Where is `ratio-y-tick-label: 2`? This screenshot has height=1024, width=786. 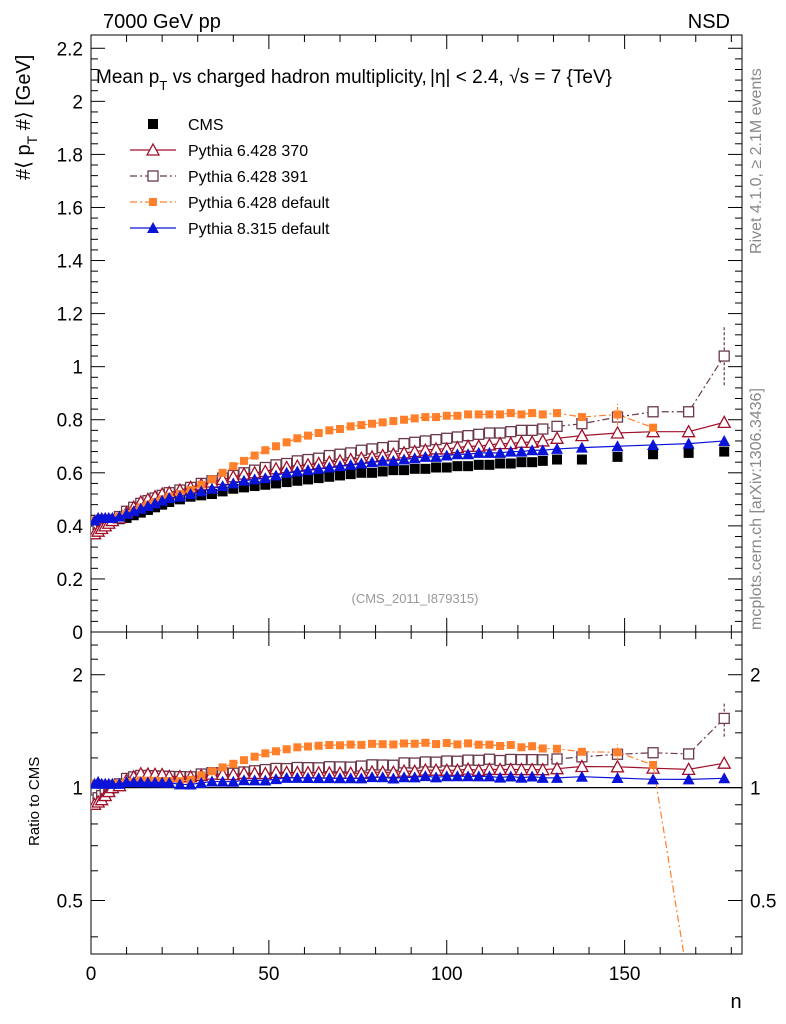 ratio-y-tick-label: 2 is located at coordinates (77, 676).